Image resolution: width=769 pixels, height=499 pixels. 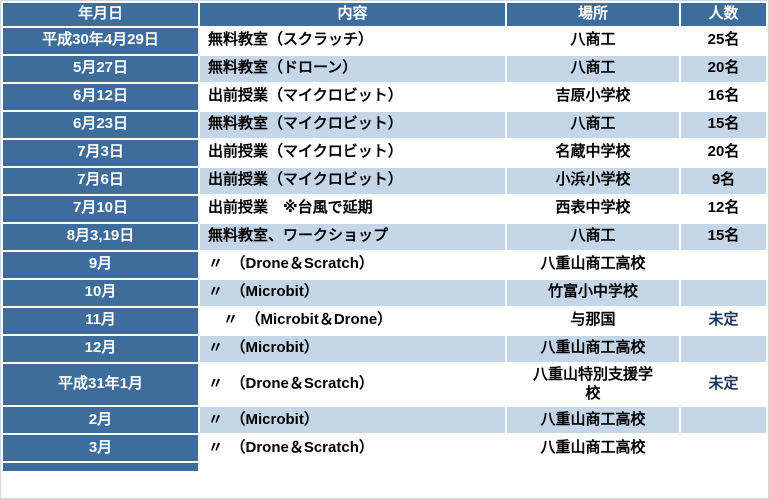 What do you see at coordinates (100, 292) in the screenshot?
I see `date-cell: 10月` at bounding box center [100, 292].